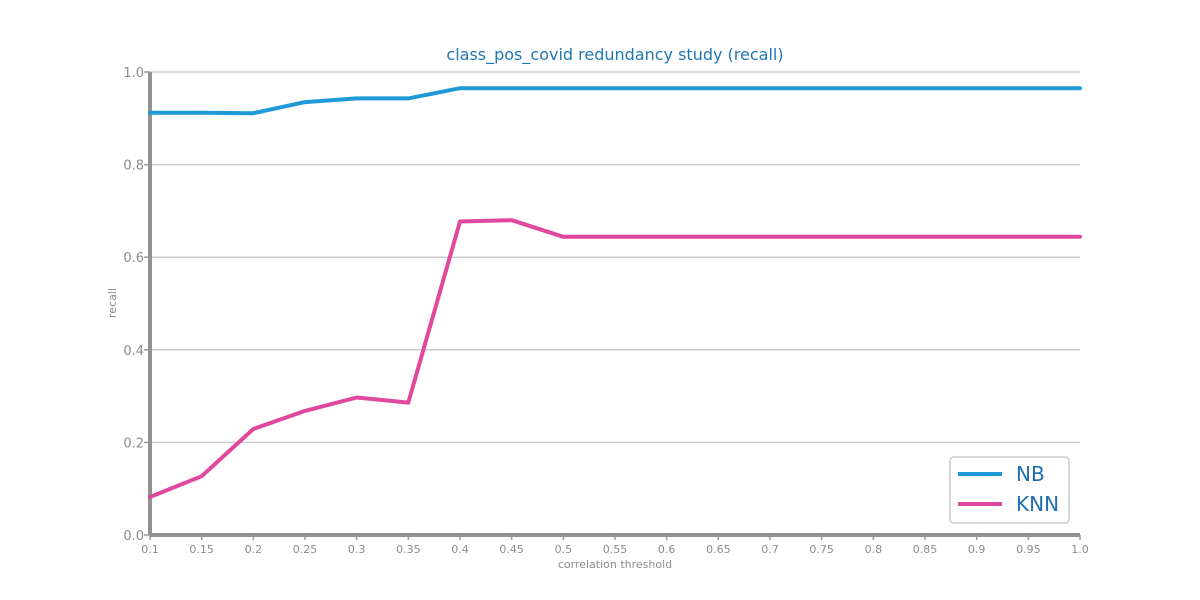  I want to click on x-tick-label: 0.85, so click(925, 549).